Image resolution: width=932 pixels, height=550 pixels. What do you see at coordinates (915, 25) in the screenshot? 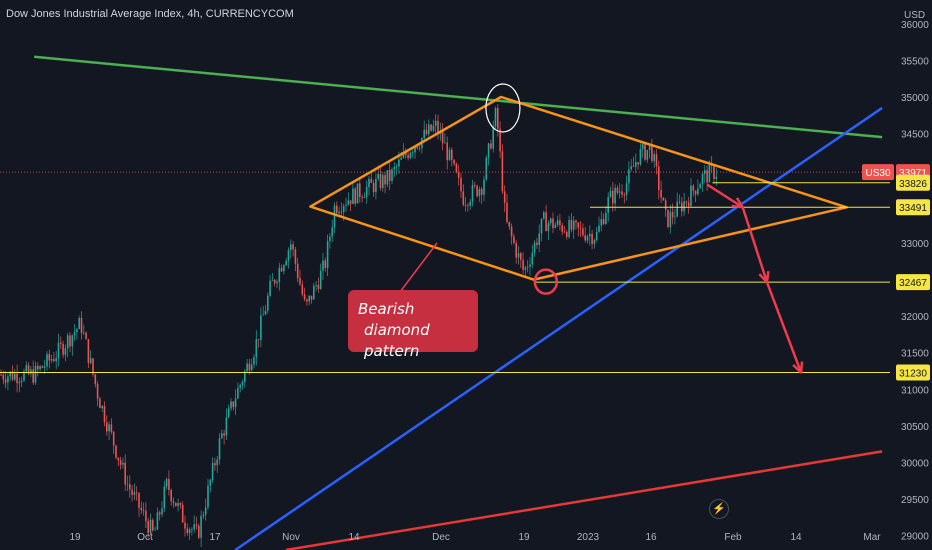
I see `y-tick-label: 36000` at bounding box center [915, 25].